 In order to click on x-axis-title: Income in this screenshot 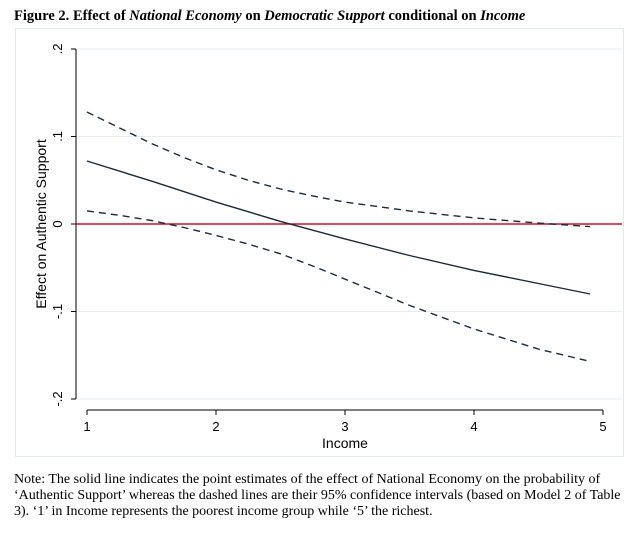, I will do `click(345, 443)`.